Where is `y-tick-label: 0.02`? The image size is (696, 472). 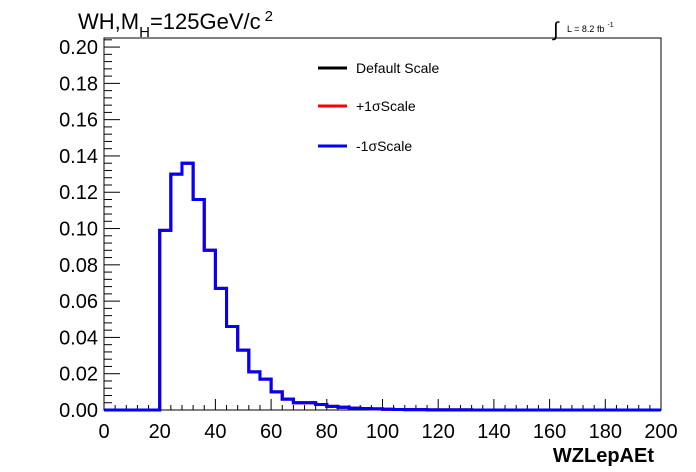
y-tick-label: 0.02 is located at coordinates (78, 375).